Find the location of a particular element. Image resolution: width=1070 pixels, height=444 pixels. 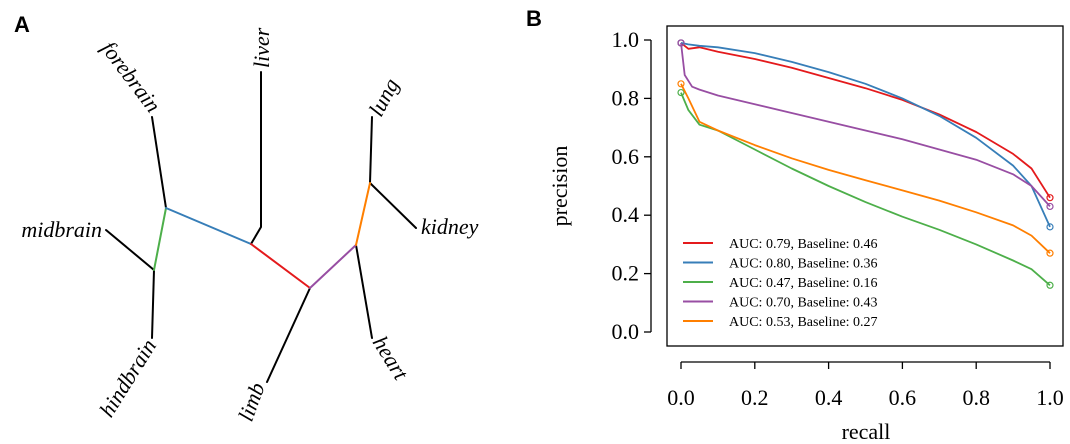

tip-label-forebrain: forebrain is located at coordinates (130, 76).